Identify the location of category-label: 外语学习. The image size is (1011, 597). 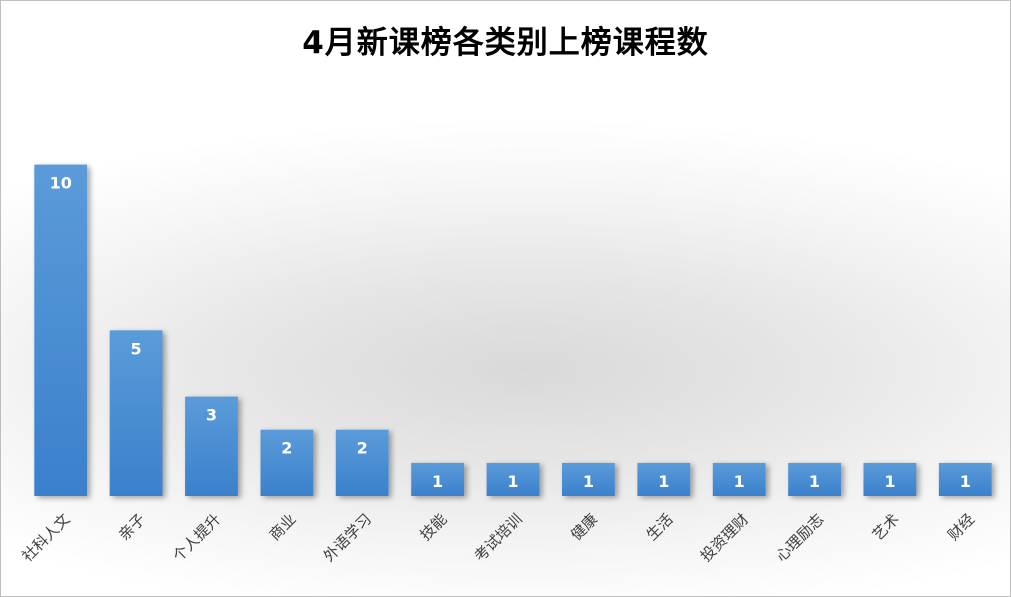
(347, 537).